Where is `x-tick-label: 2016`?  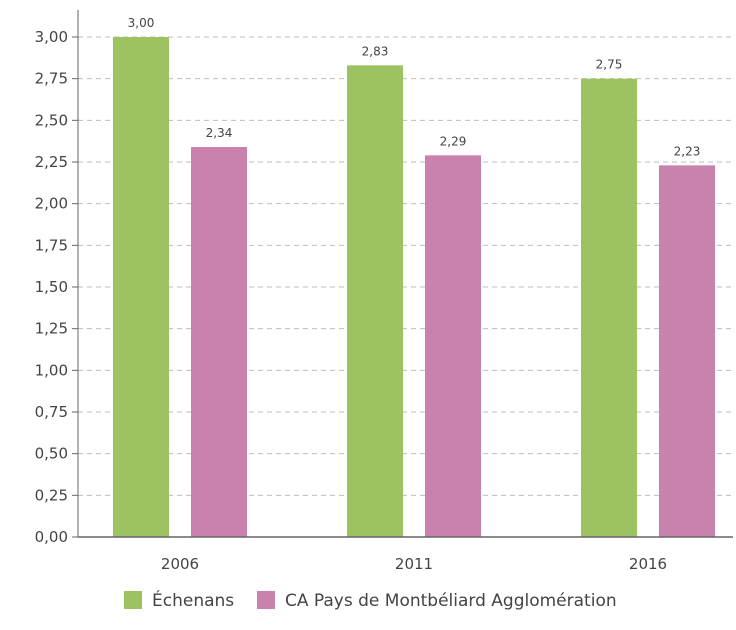 x-tick-label: 2016 is located at coordinates (648, 564).